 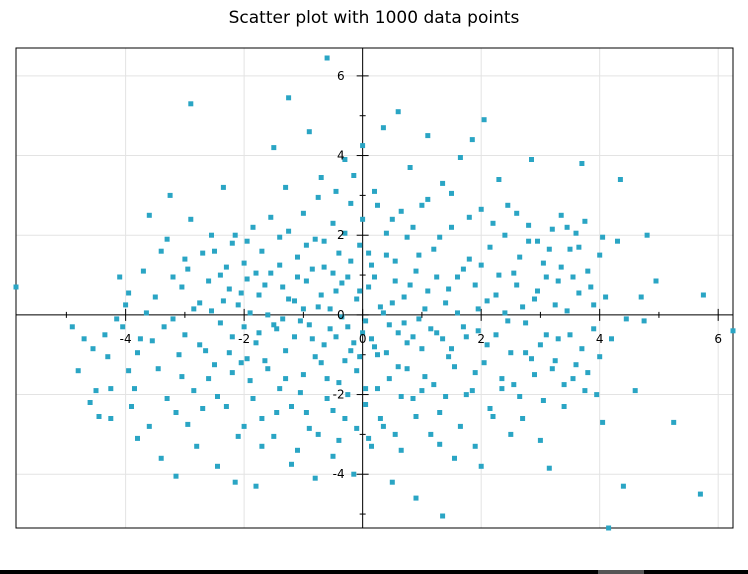 What do you see at coordinates (339, 474) in the screenshot?
I see `y-tick-label: -4` at bounding box center [339, 474].